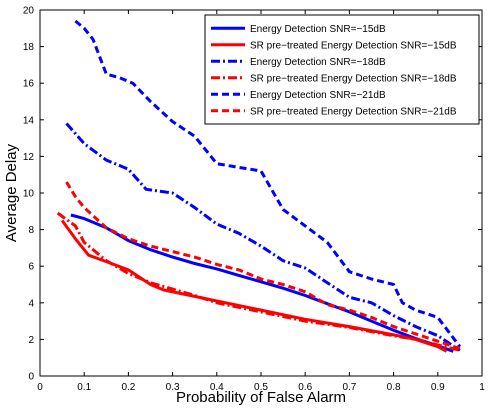 Image resolution: width=489 pixels, height=410 pixels. What do you see at coordinates (394, 387) in the screenshot?
I see `x-tick-label: 0.8` at bounding box center [394, 387].